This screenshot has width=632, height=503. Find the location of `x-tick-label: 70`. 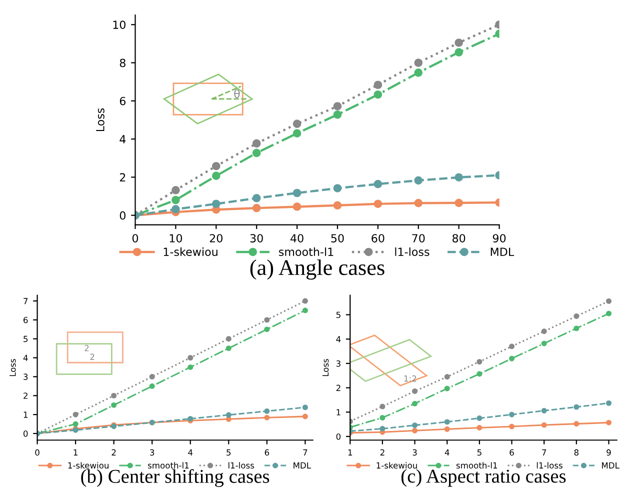

x-tick-label: 70 is located at coordinates (418, 238).